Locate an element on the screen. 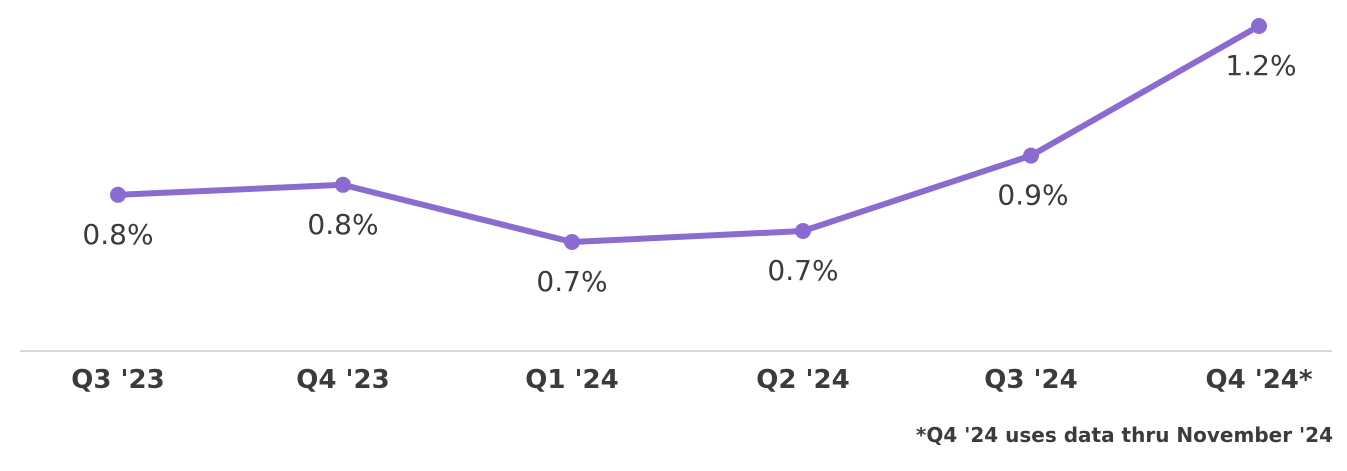  data-label: 1.2% is located at coordinates (1260, 65).